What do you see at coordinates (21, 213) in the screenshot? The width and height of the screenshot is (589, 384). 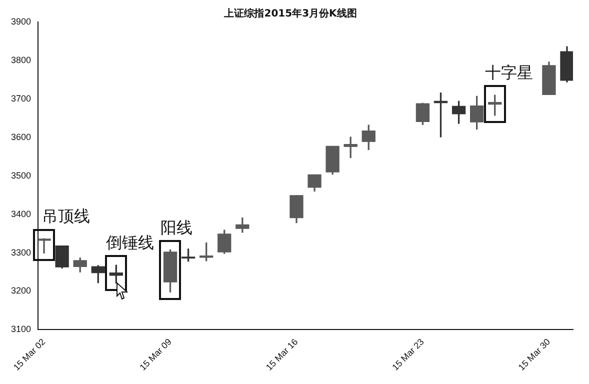 I see `y-tick-label: 3400` at bounding box center [21, 213].